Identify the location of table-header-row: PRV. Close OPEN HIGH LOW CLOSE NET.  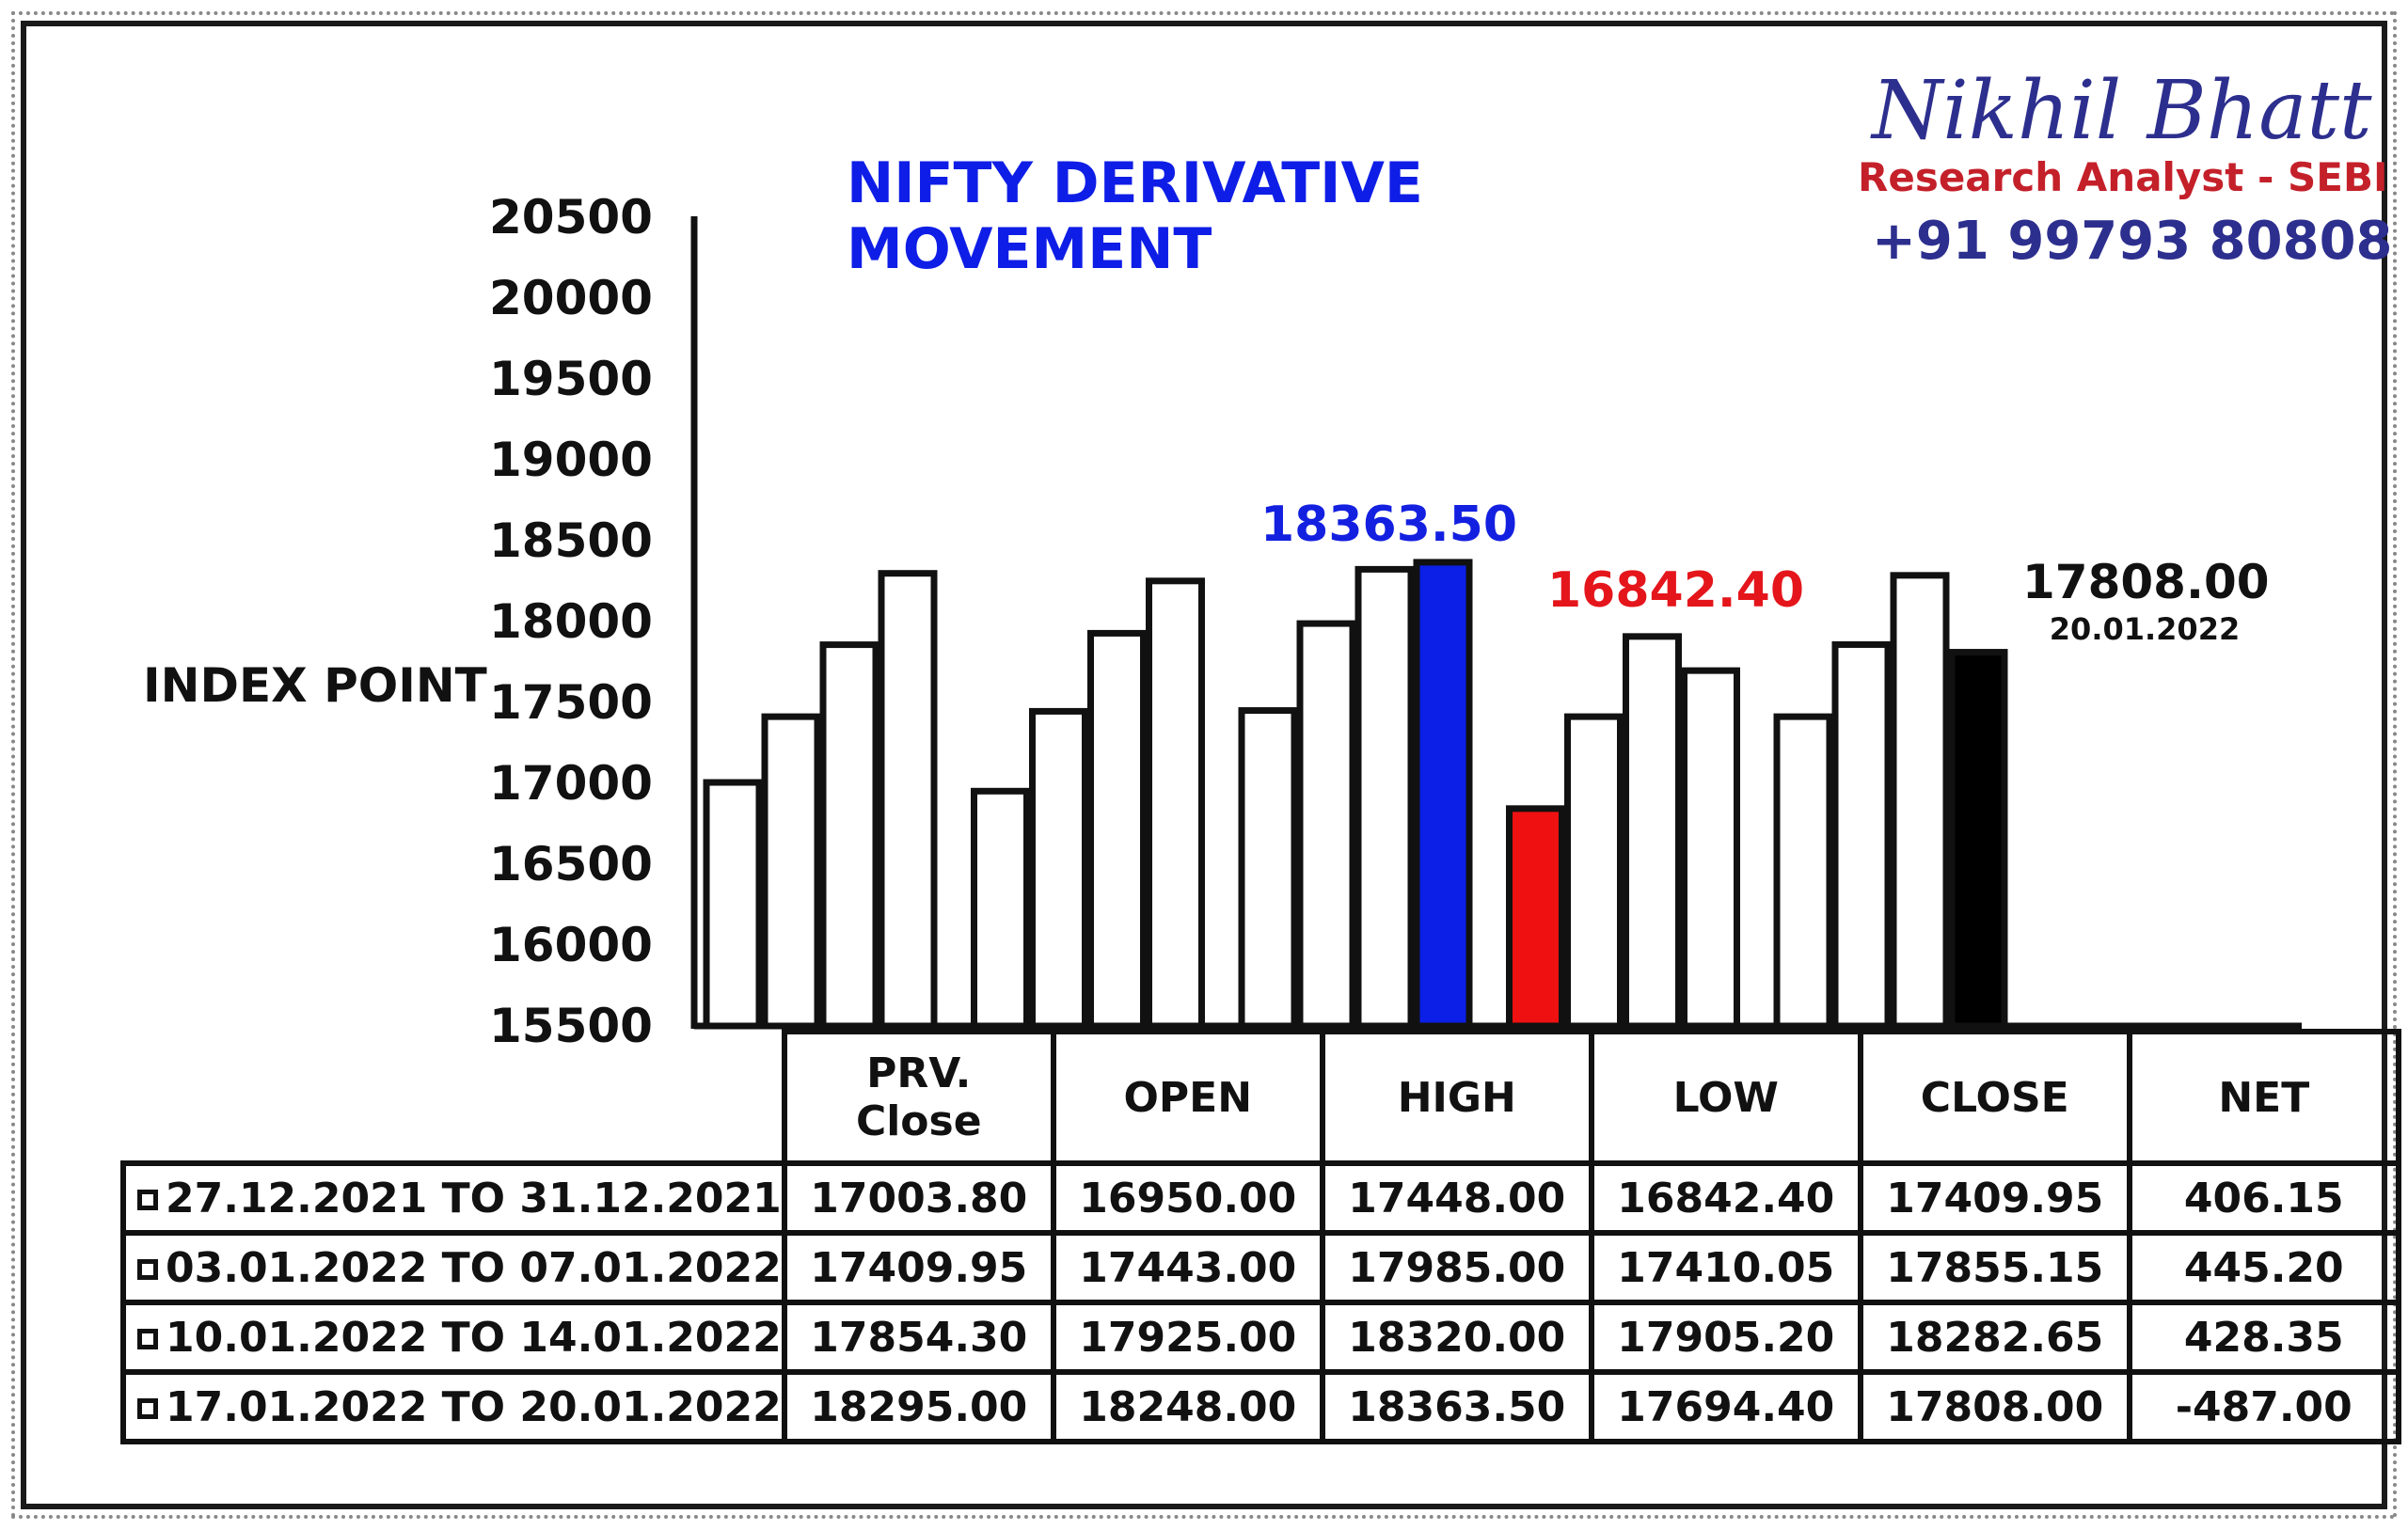
(1262, 1097).